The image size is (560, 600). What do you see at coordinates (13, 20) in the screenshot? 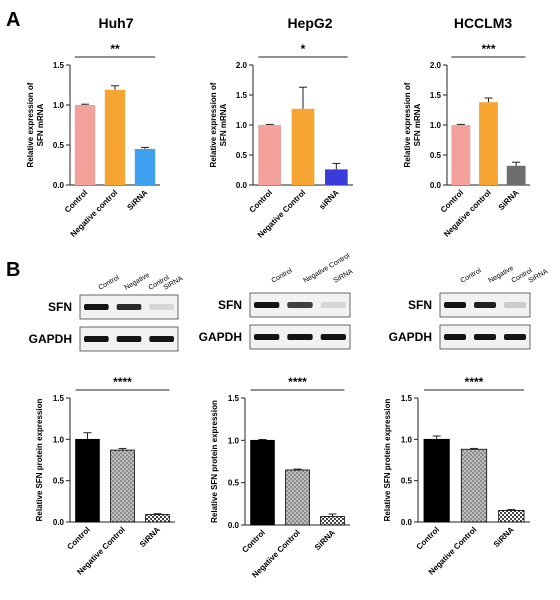
I see `panel-letter-a: A` at bounding box center [13, 20].